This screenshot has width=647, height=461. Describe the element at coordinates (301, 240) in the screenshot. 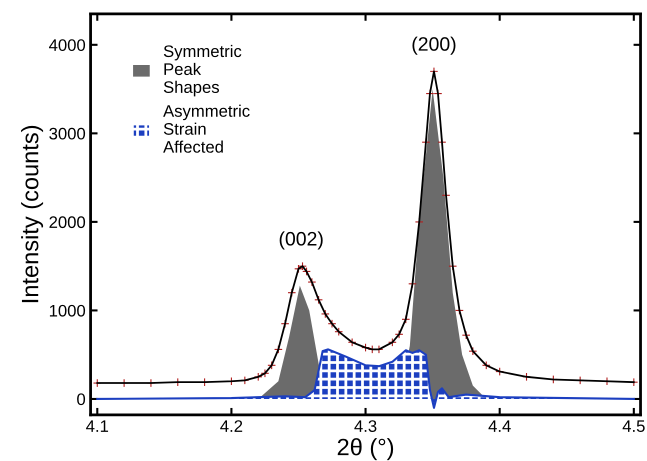

I see `annotation: (002)` at that location.